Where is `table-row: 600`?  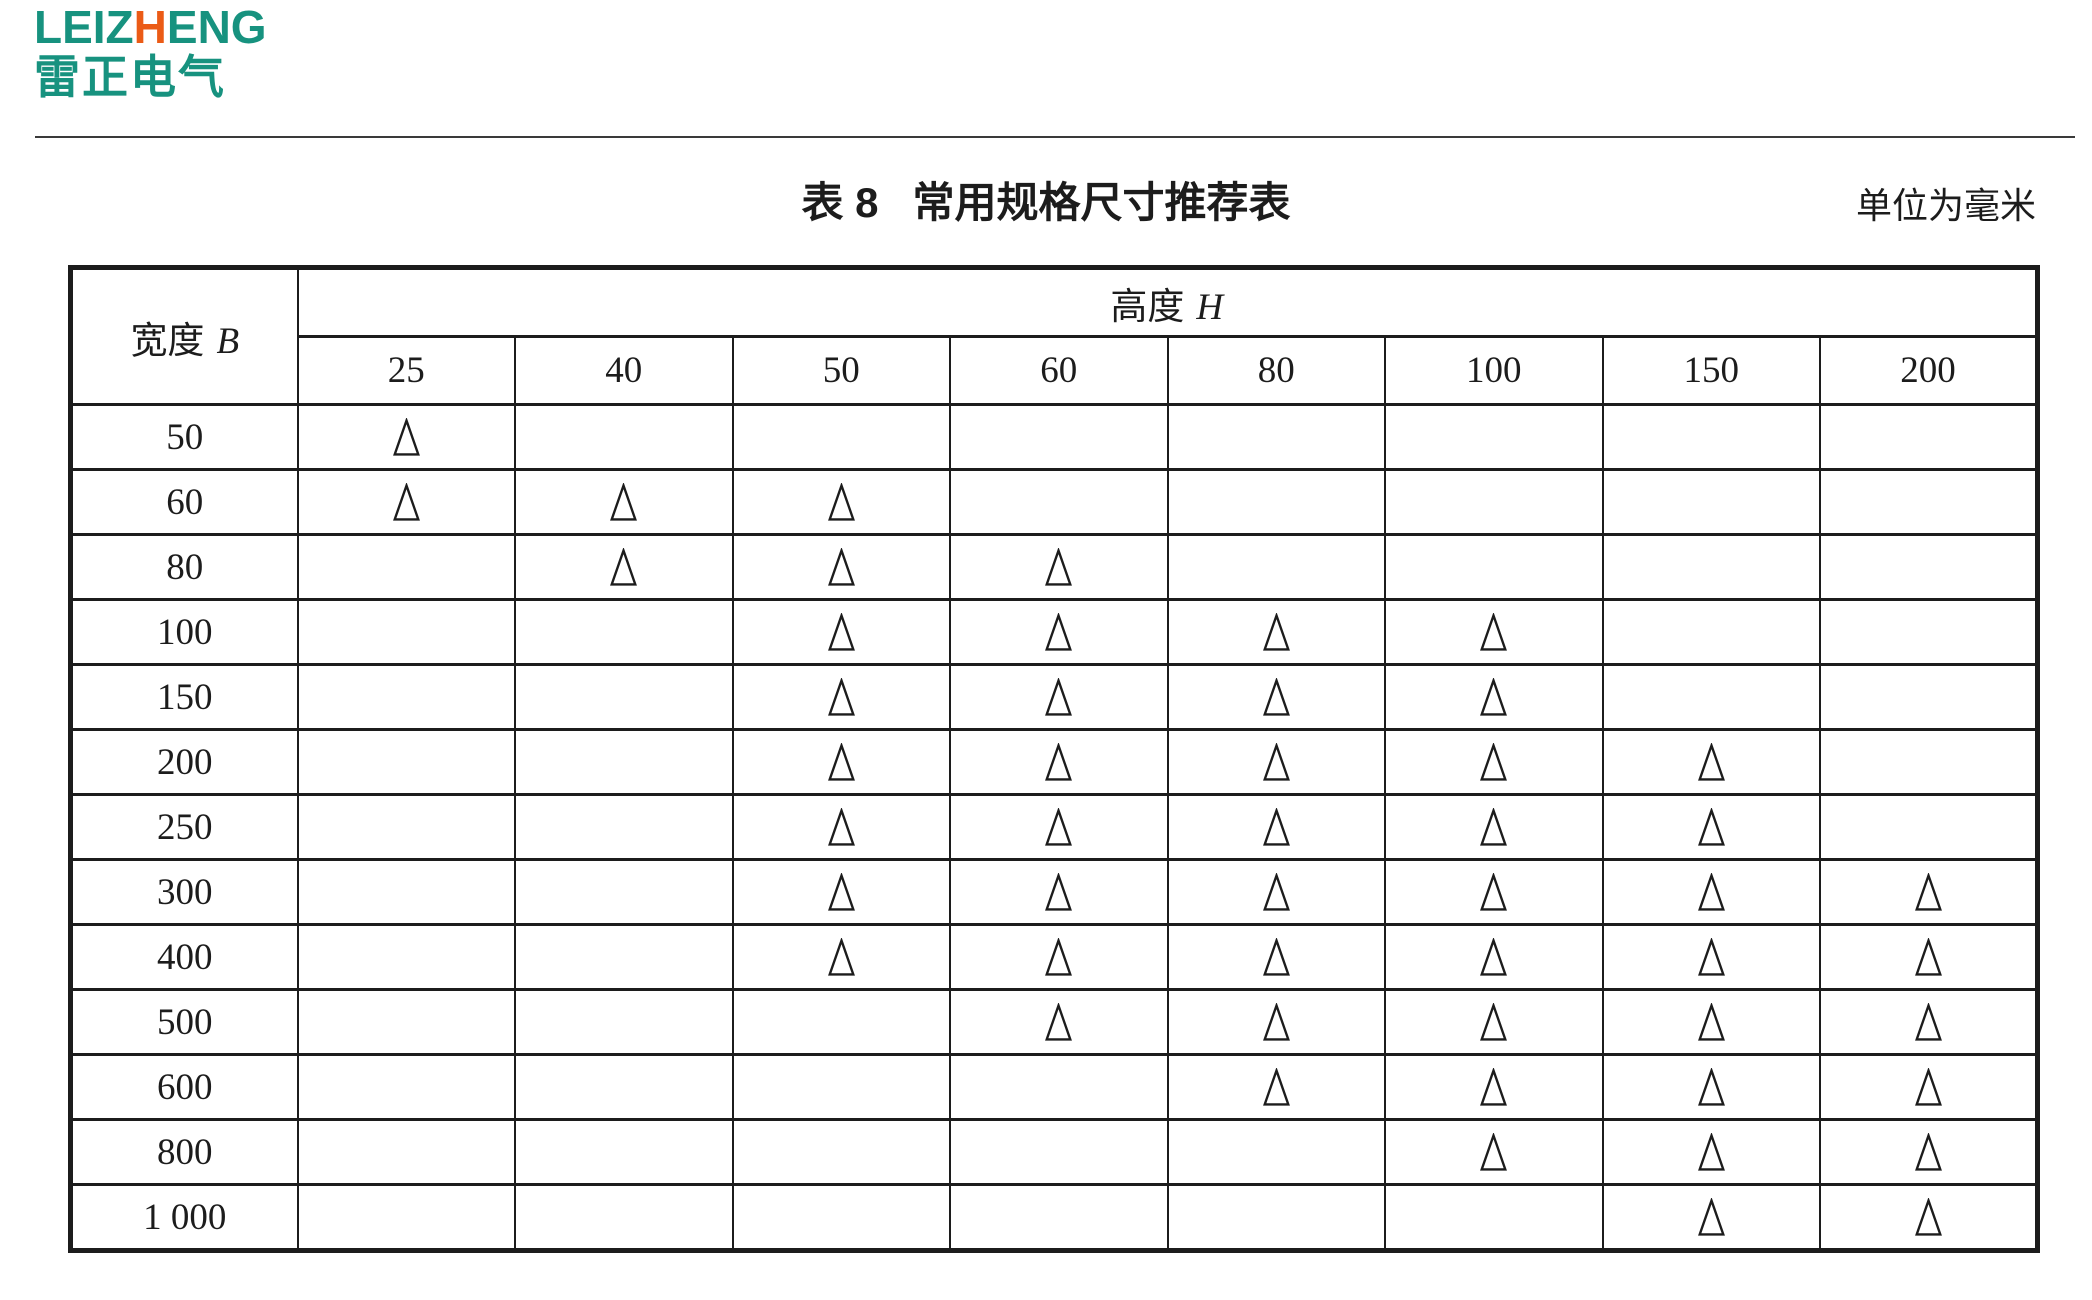 table-row: 600 is located at coordinates (1054, 1087).